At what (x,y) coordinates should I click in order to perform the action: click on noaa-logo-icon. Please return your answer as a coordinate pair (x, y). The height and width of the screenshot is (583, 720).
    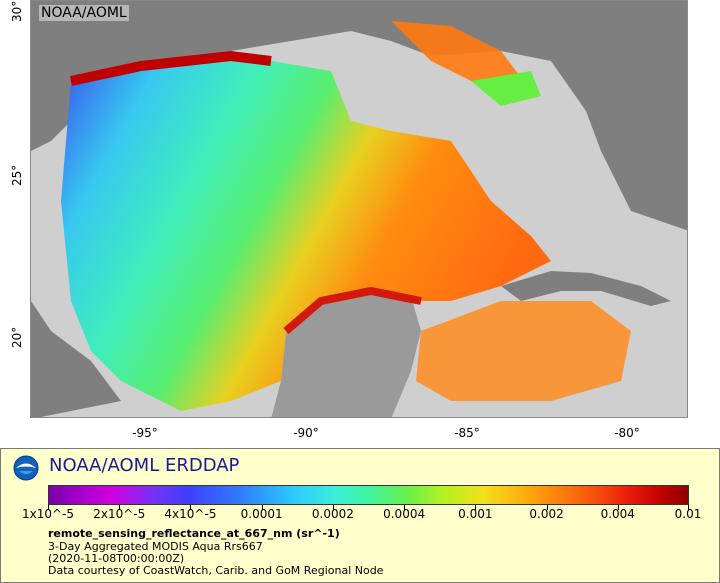
    Looking at the image, I should click on (26, 468).